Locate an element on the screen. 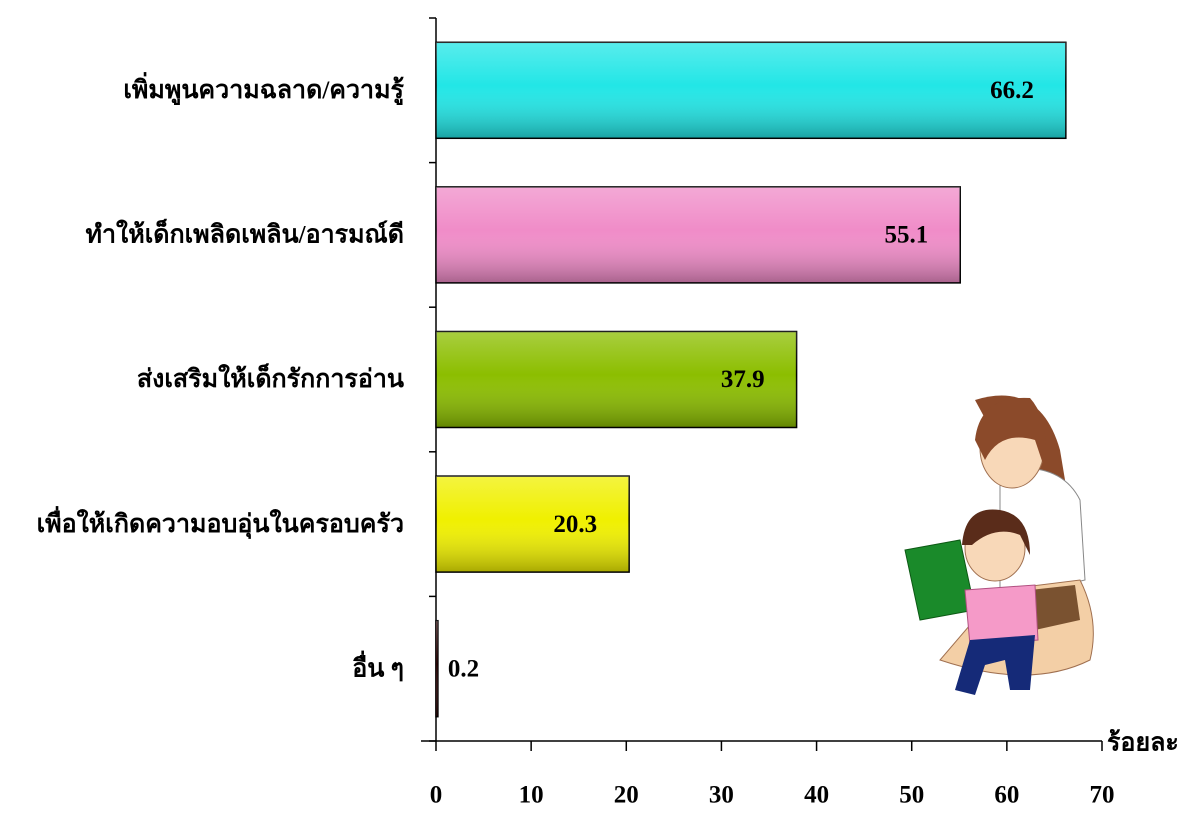  y-tick-label: ส่งเสริมให้เด็กรักการอ่าน is located at coordinates (270, 378).